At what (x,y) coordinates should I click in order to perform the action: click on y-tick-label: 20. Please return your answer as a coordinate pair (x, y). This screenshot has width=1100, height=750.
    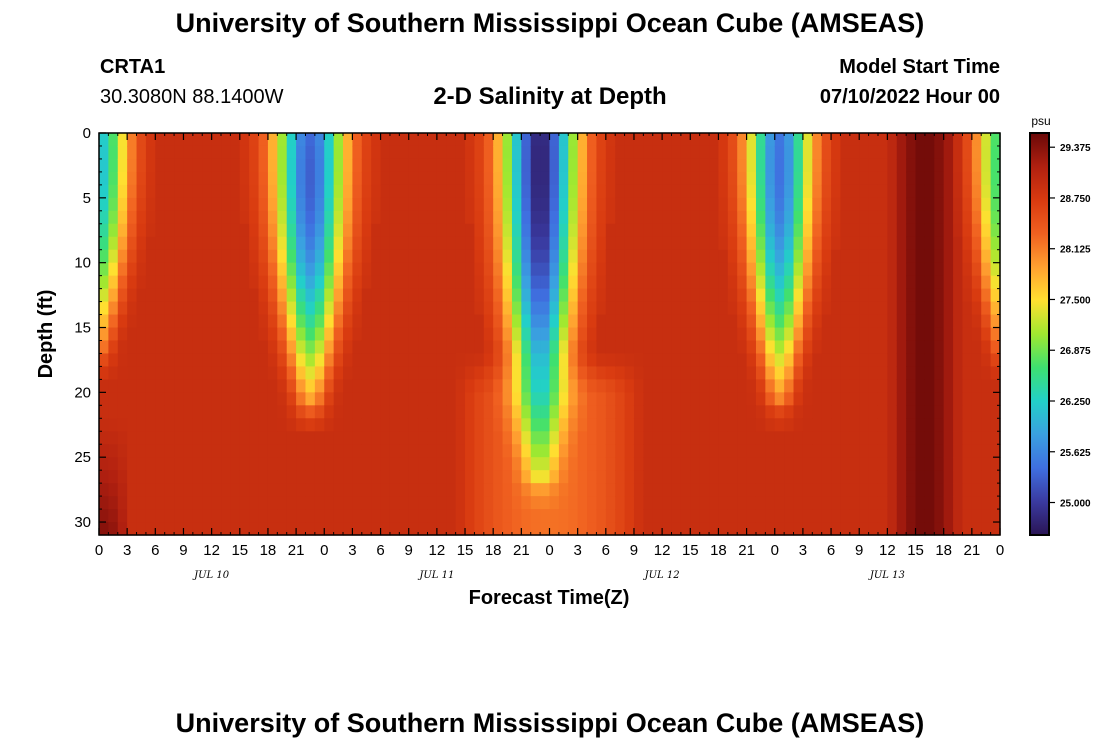
    Looking at the image, I should click on (82, 392).